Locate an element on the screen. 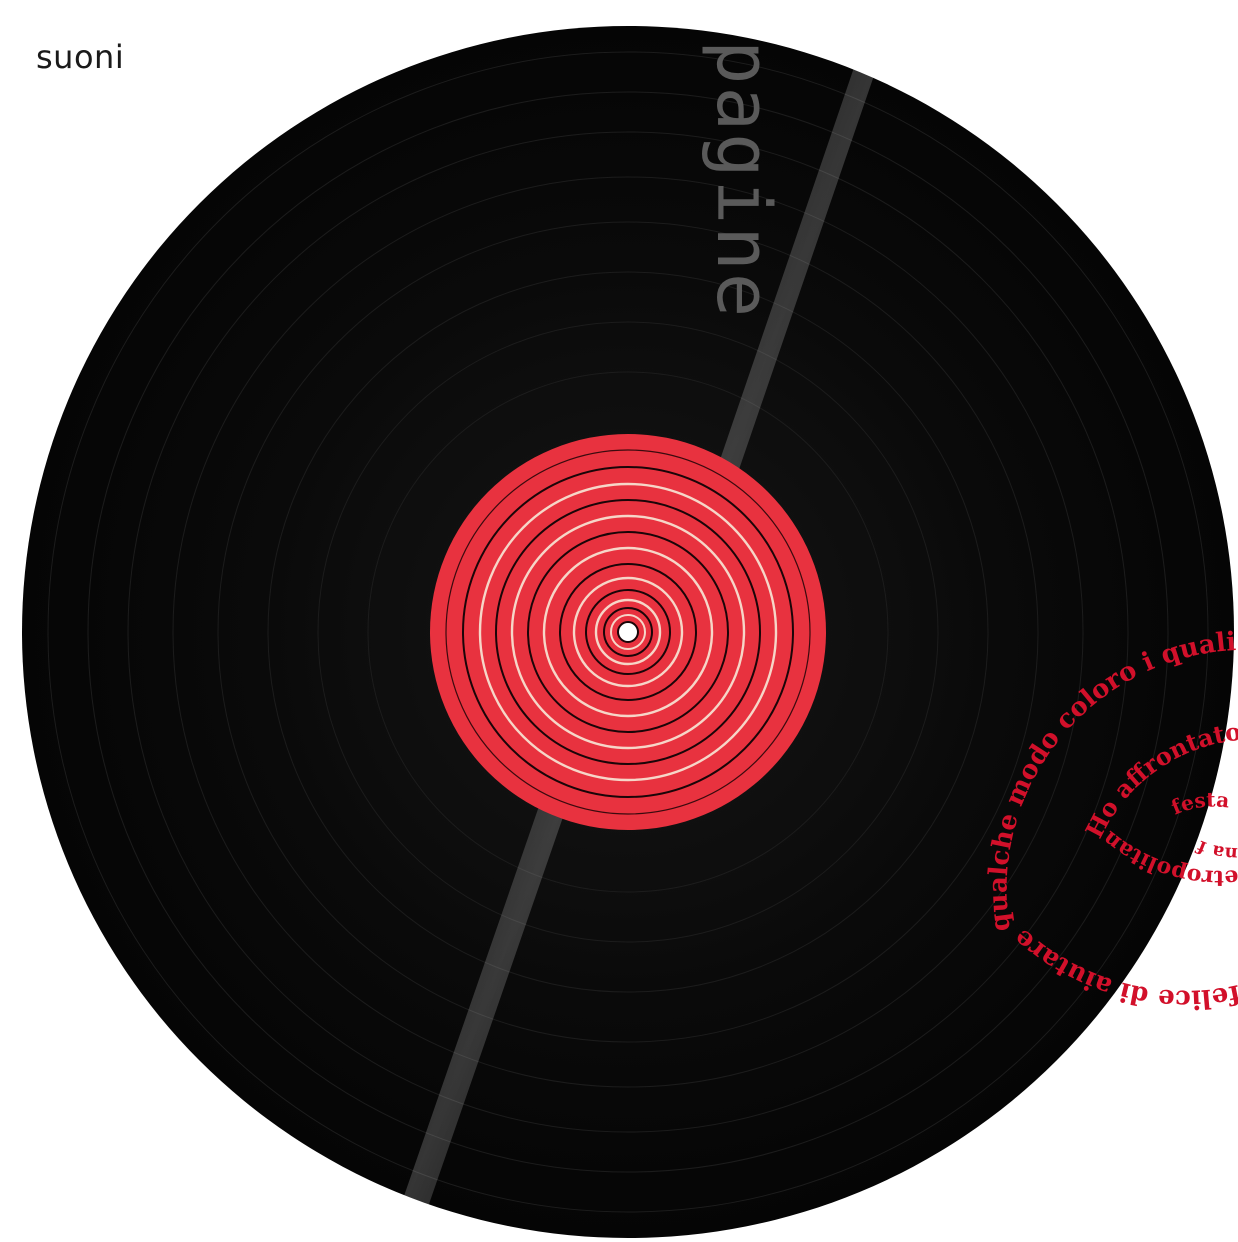  spindle-hole is located at coordinates (628, 632).